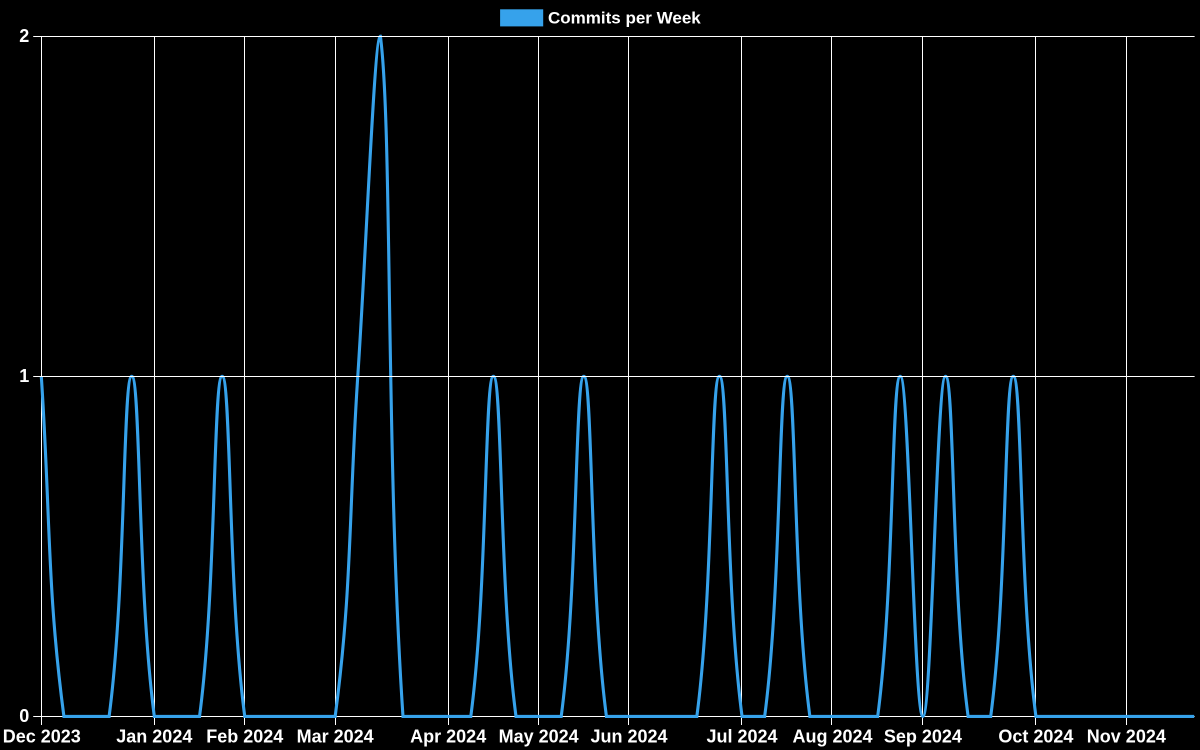  I want to click on svg-text: Jul 2024, so click(742, 737).